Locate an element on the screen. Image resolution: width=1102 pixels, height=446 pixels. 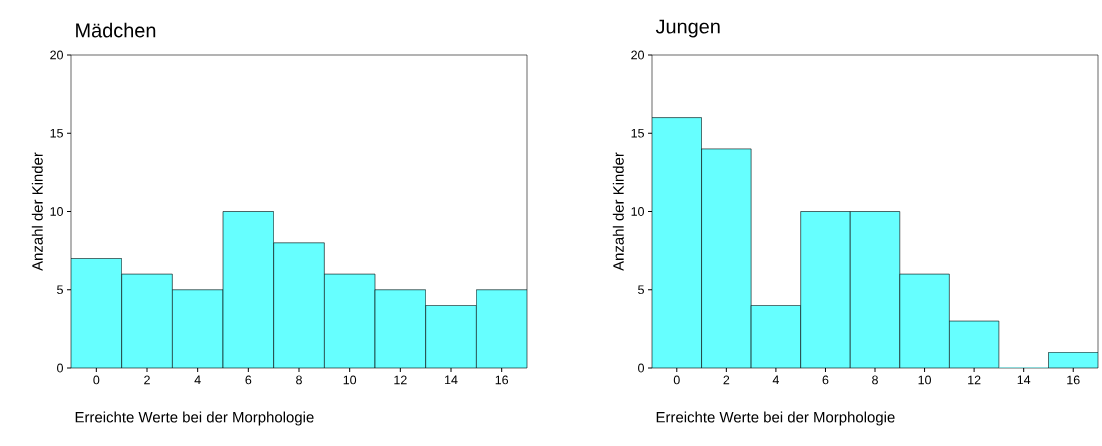
chart-title: Jungen is located at coordinates (687, 28).